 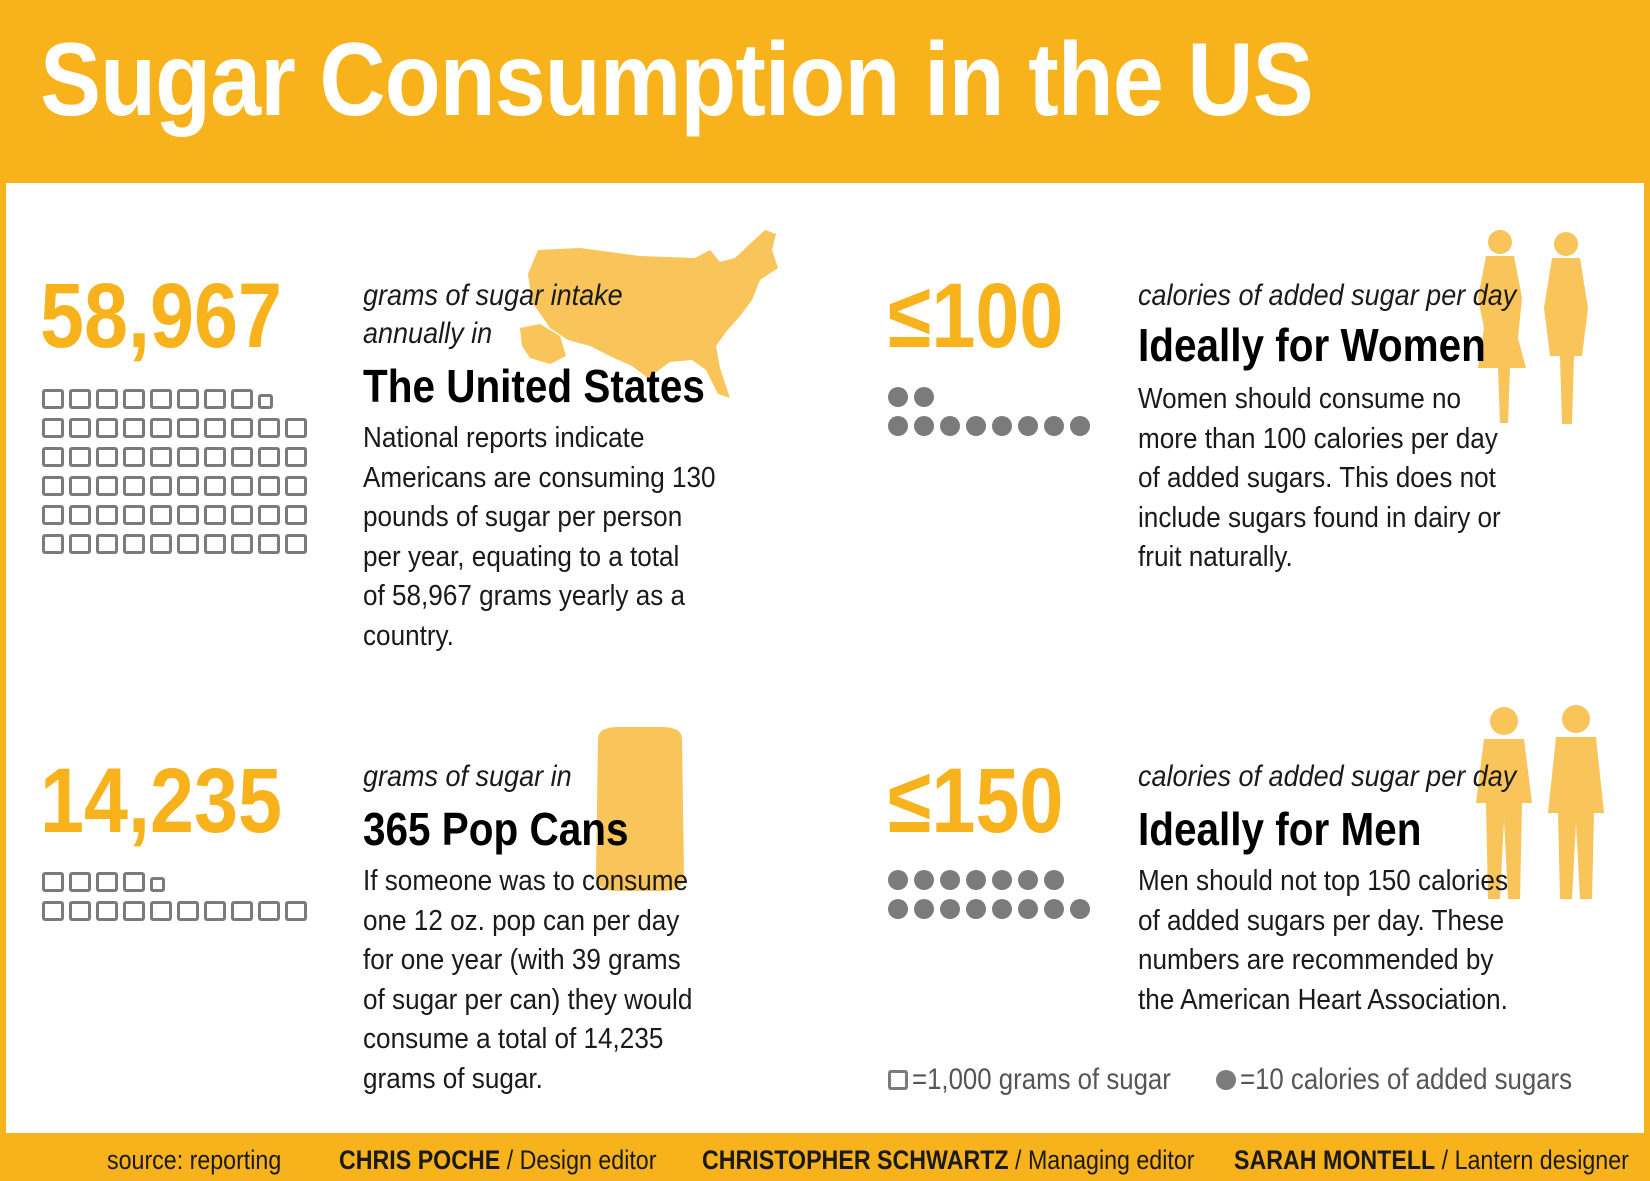 What do you see at coordinates (174, 471) in the screenshot?
I see `us-sugar-squares` at bounding box center [174, 471].